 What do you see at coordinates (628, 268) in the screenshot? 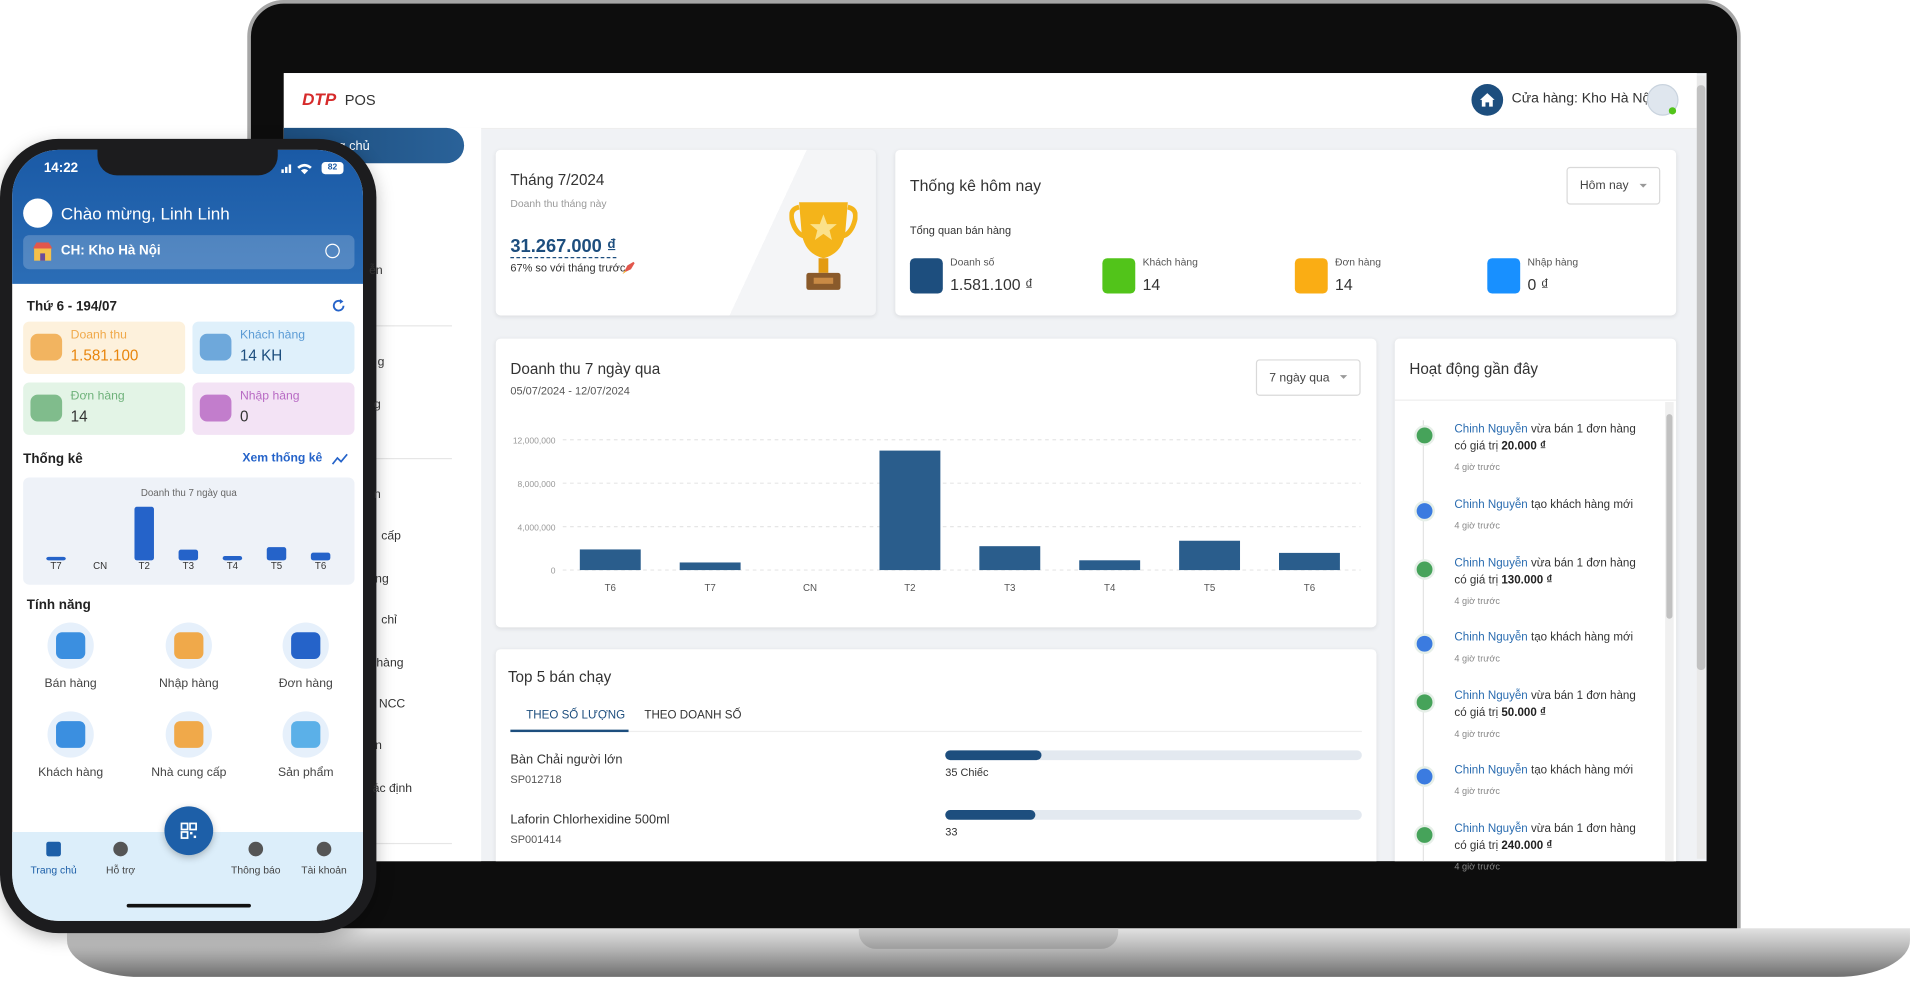
I see `rocket-icon` at bounding box center [628, 268].